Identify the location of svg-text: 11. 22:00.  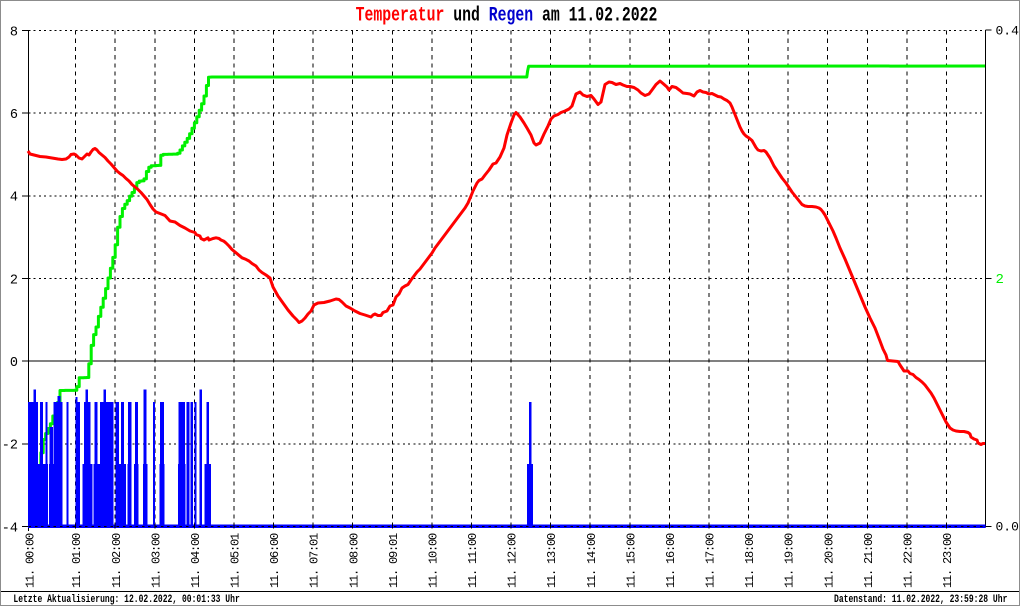
(909, 560).